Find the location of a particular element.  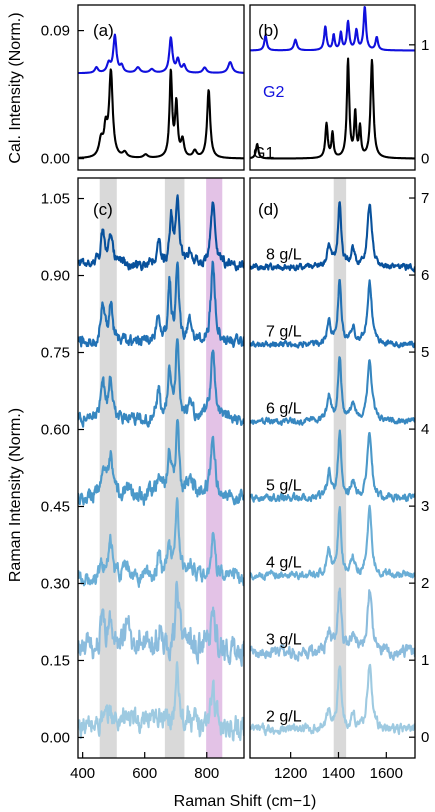

panel-b-frame is located at coordinates (332, 87).